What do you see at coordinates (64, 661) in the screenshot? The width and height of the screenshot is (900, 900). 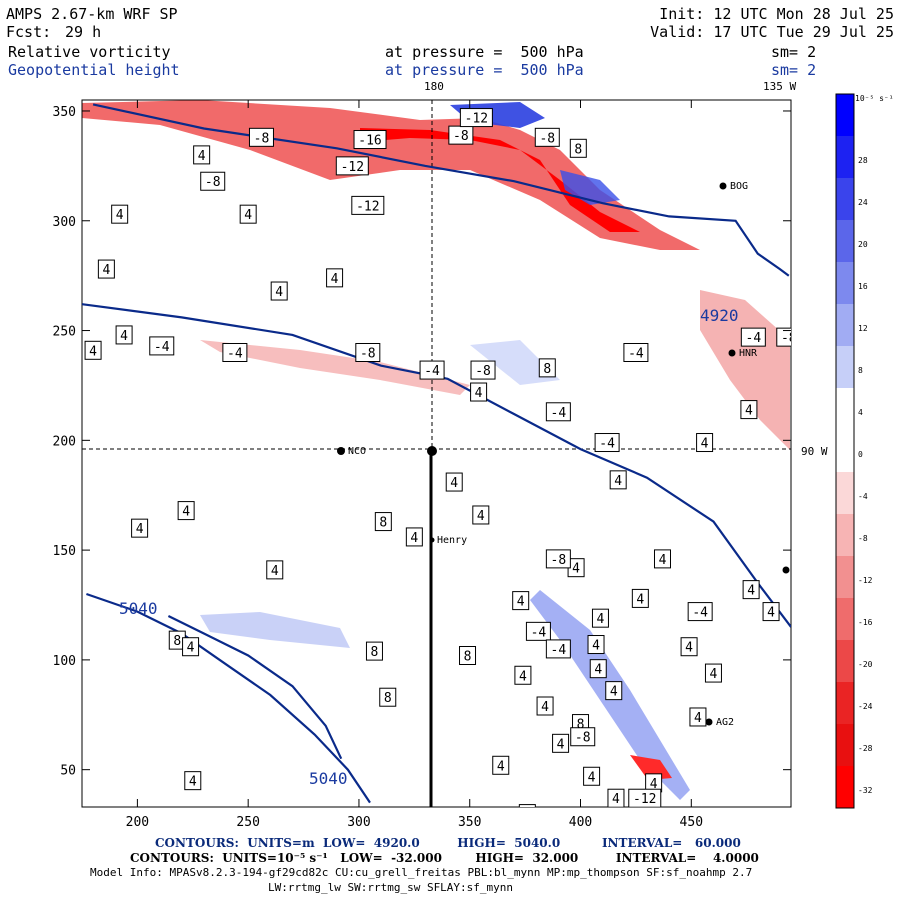 I see `y-tick-label: 100` at bounding box center [64, 661].